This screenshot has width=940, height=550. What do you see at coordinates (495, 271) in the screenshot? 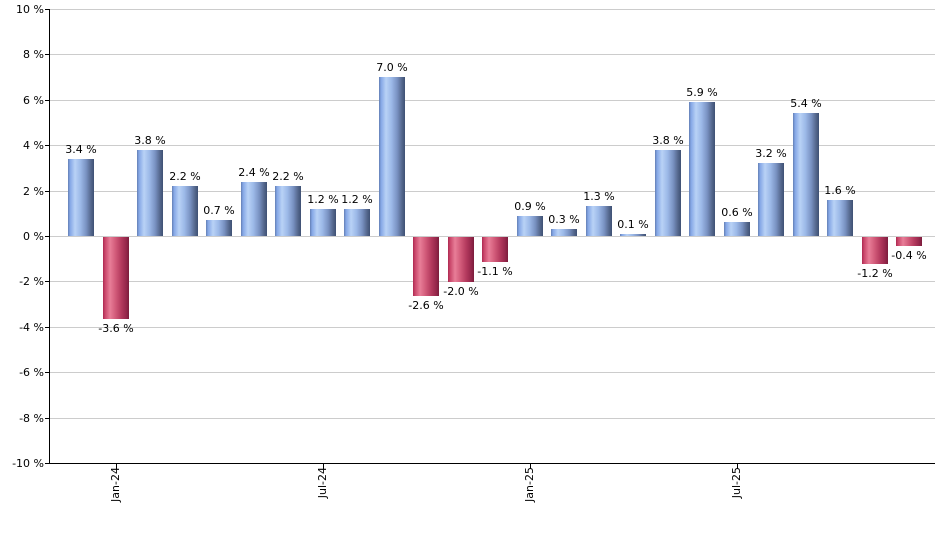
I see `bar-value-label-Dec-24: -1.1 %` at bounding box center [495, 271].